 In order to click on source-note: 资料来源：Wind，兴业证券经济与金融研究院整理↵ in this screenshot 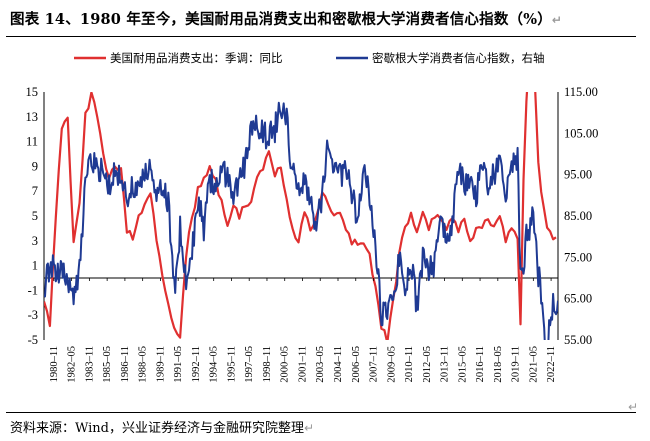, I will do `click(162, 426)`.